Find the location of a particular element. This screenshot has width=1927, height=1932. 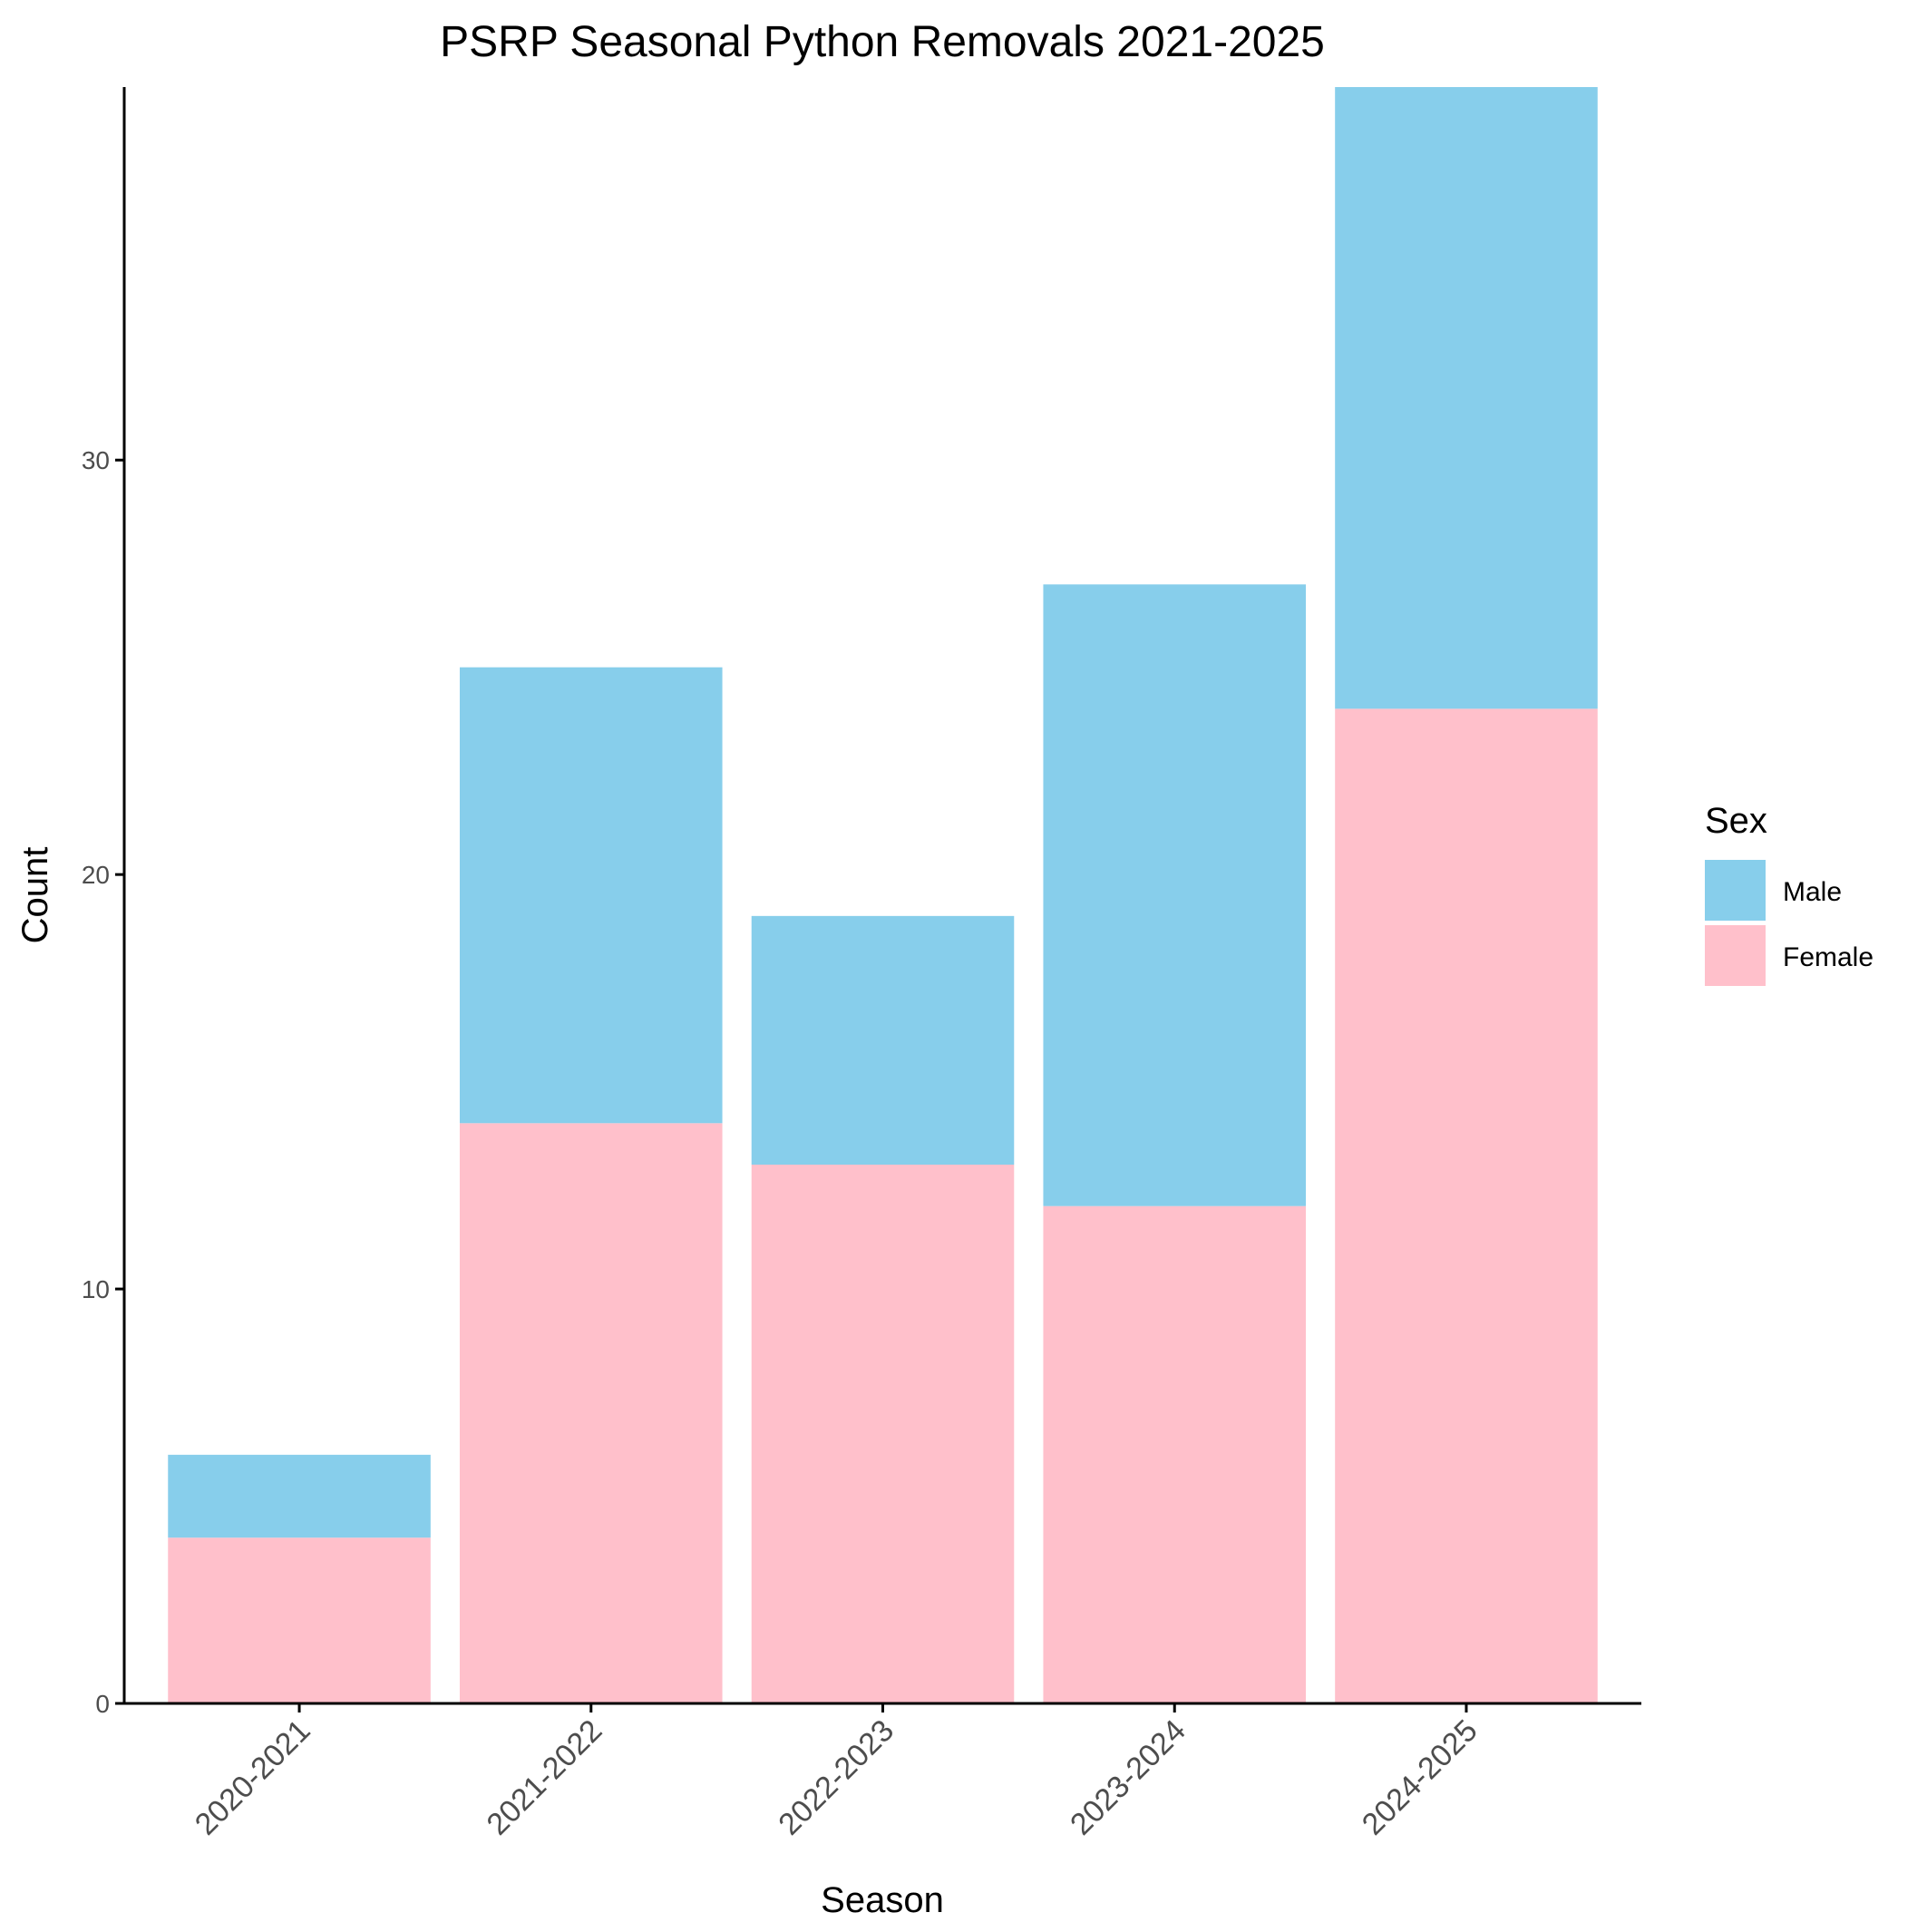

y-tick-label-0: 0 is located at coordinates (102, 1704).